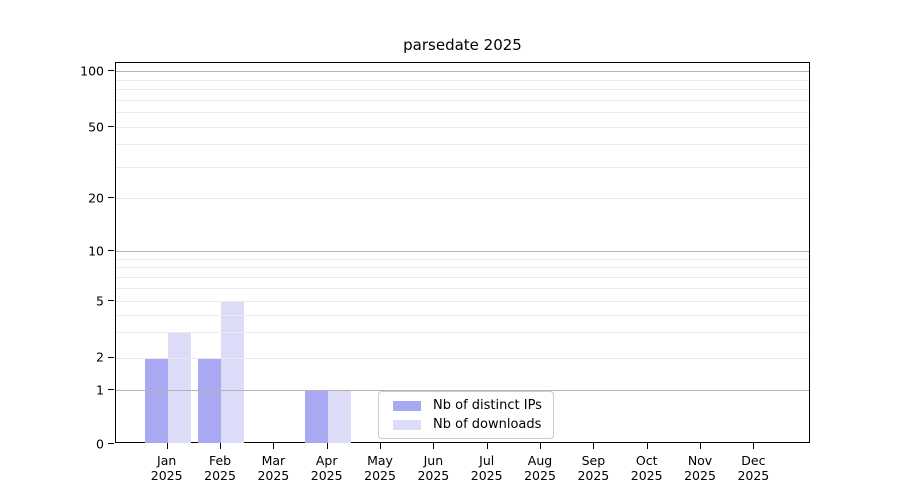  Describe the element at coordinates (540, 468) in the screenshot. I see `x-axis-label-aug-2025: Aug 2025` at that location.